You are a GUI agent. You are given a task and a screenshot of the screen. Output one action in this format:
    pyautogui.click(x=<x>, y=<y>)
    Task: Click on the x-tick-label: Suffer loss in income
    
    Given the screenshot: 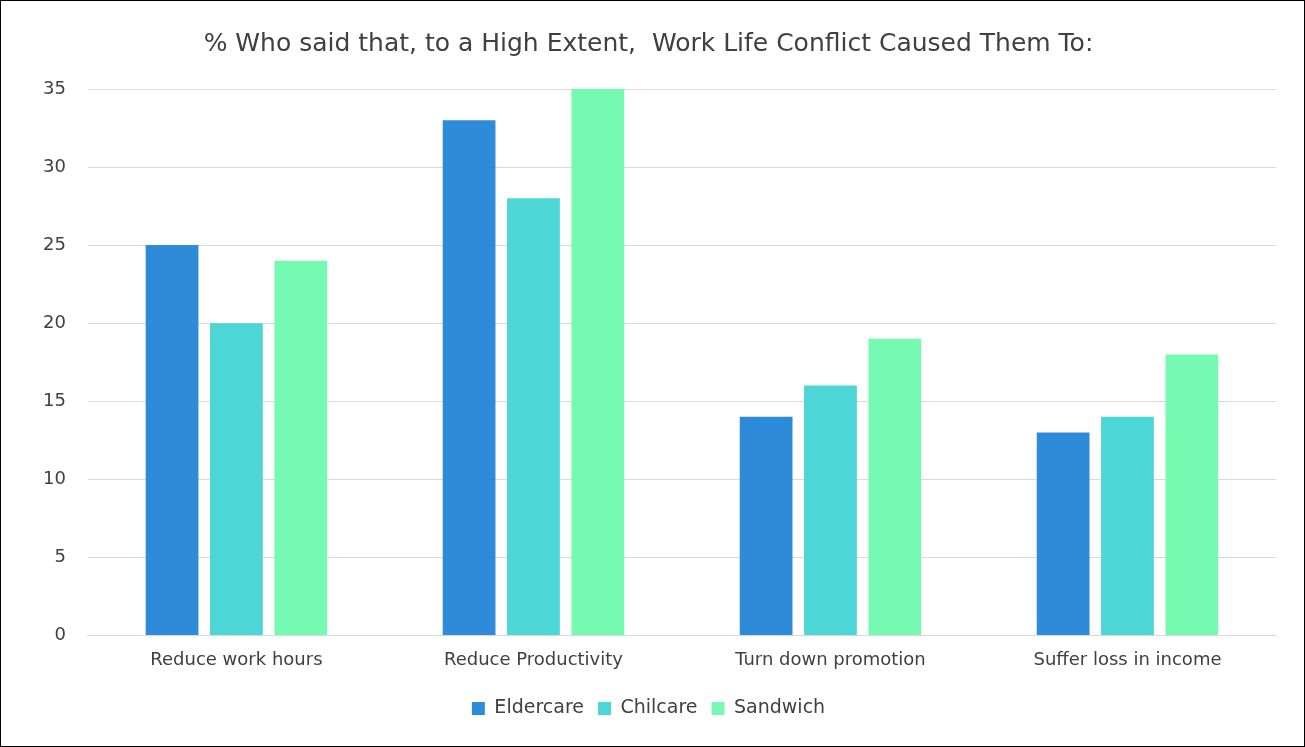 What is the action you would take?
    pyautogui.click(x=1127, y=658)
    